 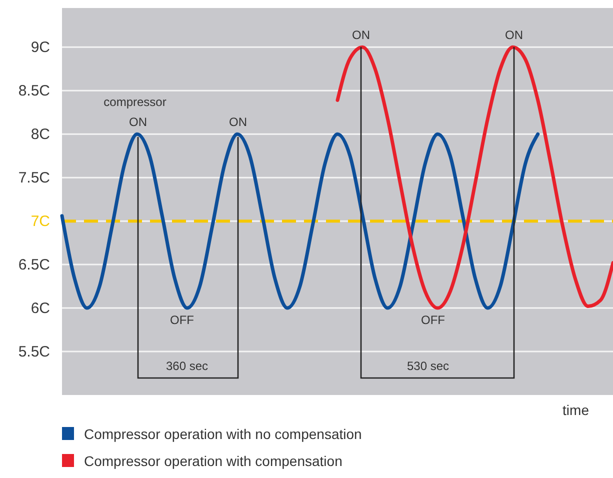 I want to click on x-axis-title: time, so click(x=575, y=410).